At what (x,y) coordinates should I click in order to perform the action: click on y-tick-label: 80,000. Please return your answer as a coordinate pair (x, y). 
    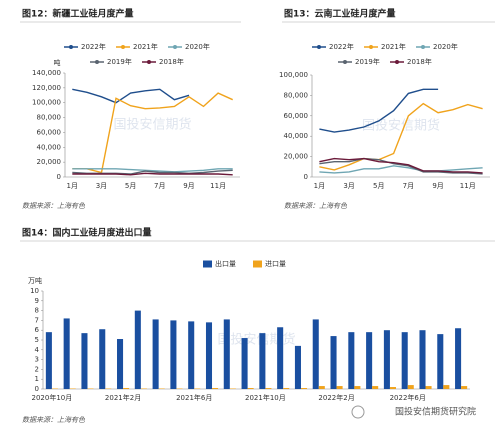
    Looking at the image, I should click on (296, 95).